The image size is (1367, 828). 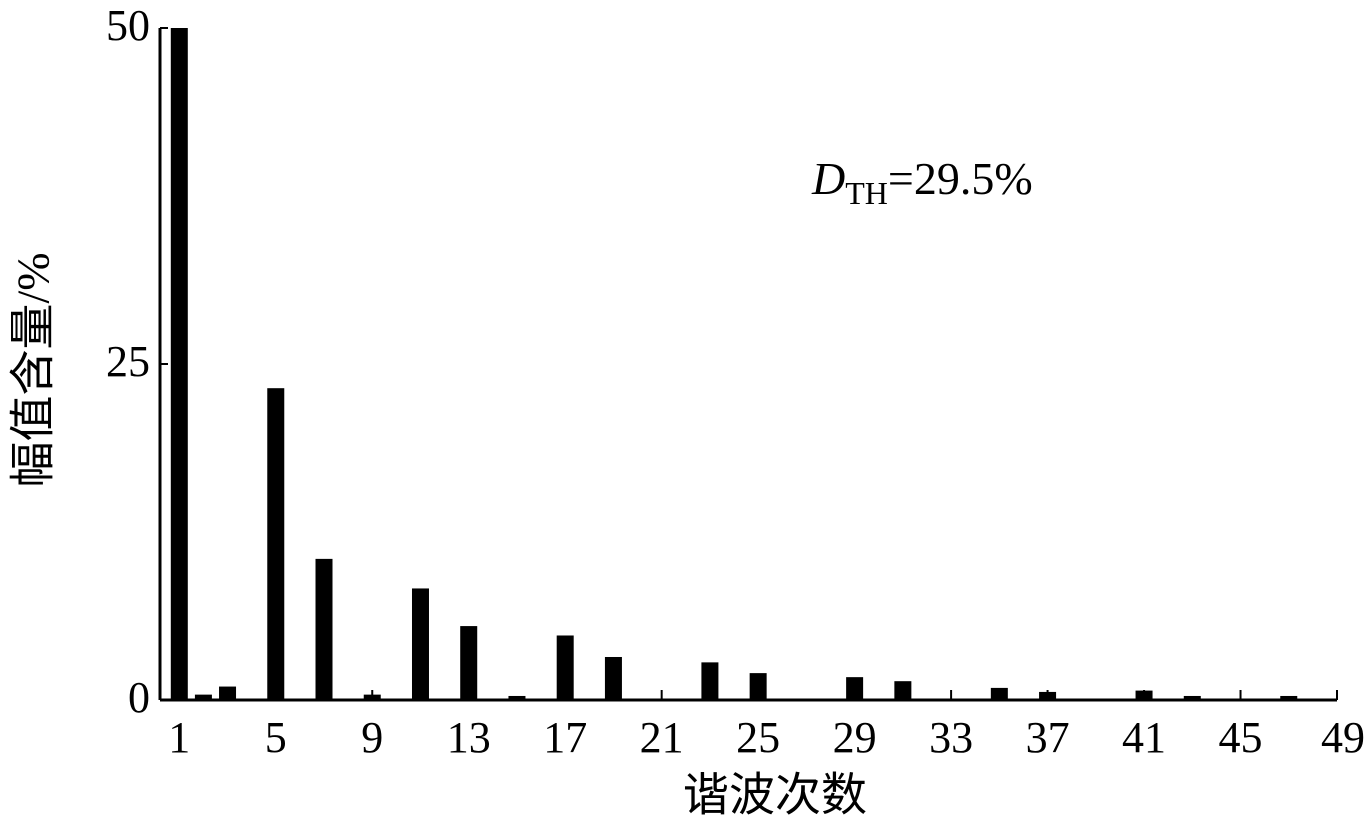 What do you see at coordinates (775, 795) in the screenshot?
I see `x-axis-title: 谐波次数` at bounding box center [775, 795].